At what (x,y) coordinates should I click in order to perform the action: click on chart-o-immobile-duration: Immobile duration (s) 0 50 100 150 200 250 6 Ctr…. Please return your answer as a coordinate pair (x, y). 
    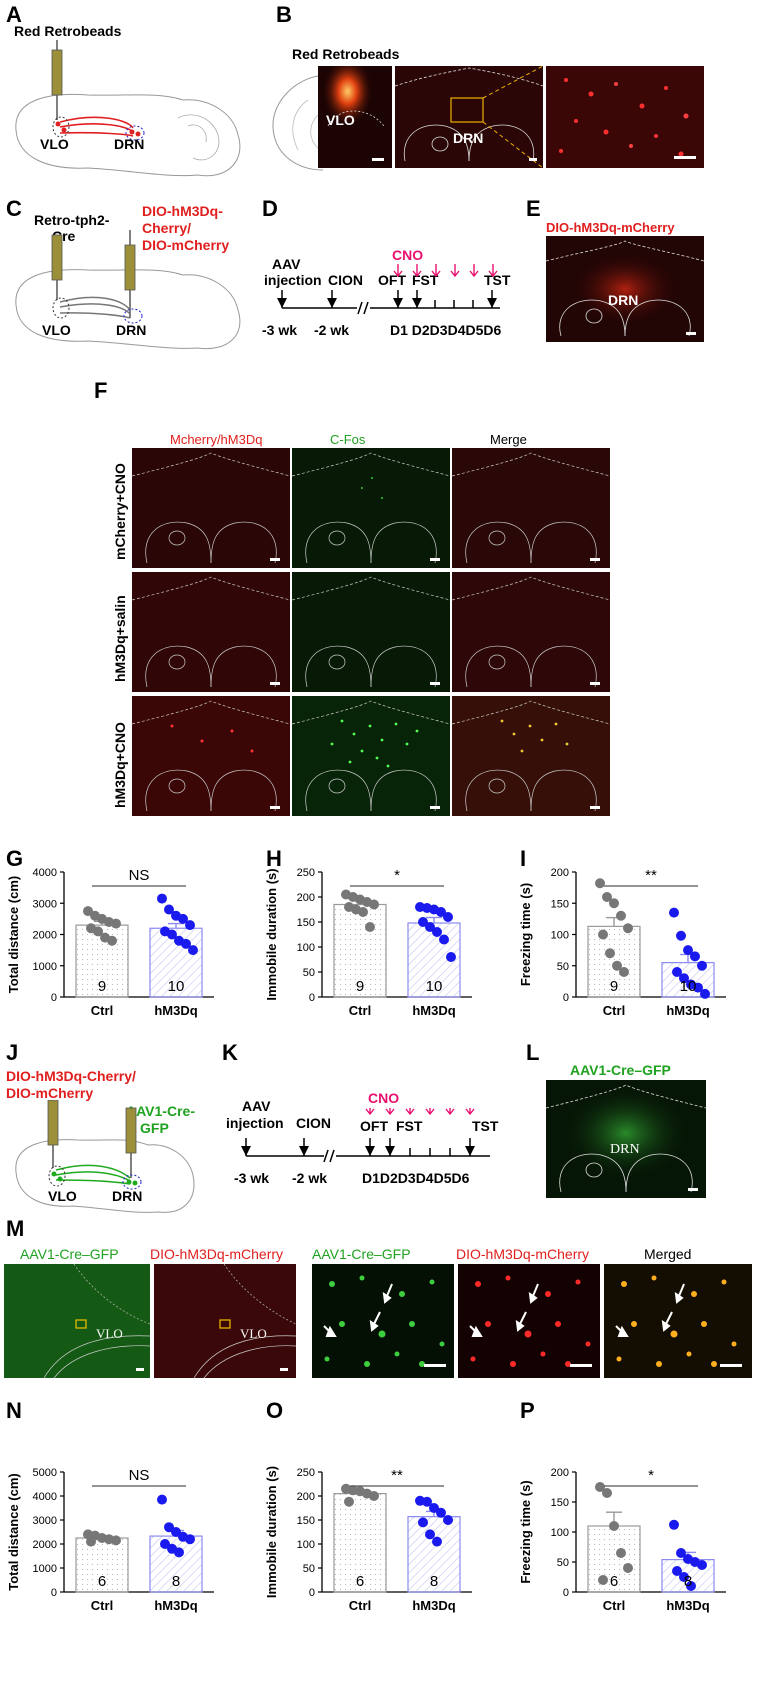
    Looking at the image, I should click on (368, 1539).